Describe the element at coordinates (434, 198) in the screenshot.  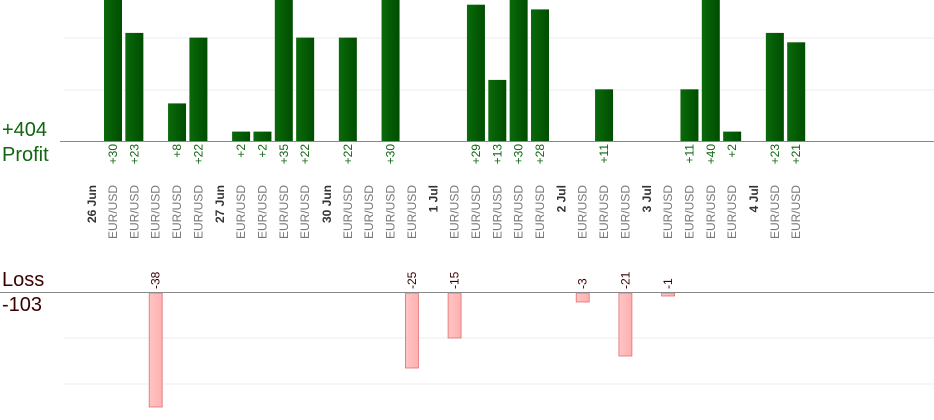
I see `date-label: 1 Jul` at that location.